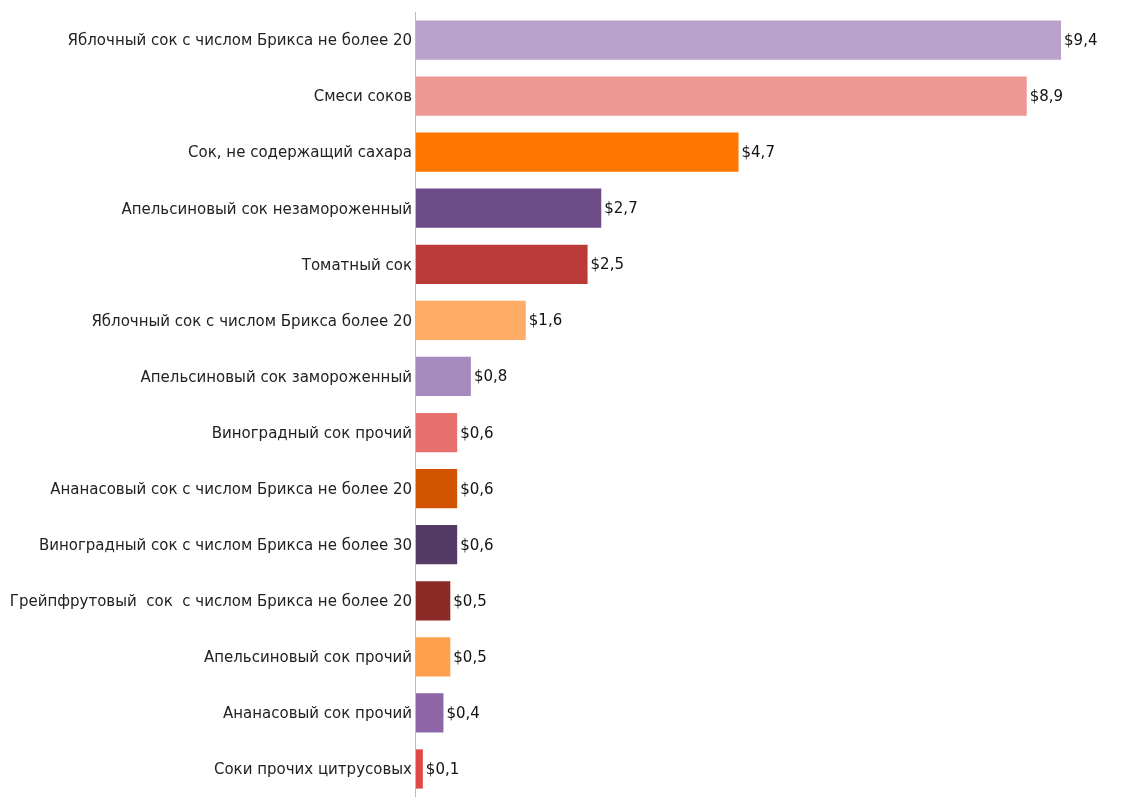  I want to click on y-tick-label: Виноградный сок с числом Брикса не более 30, so click(225, 544).